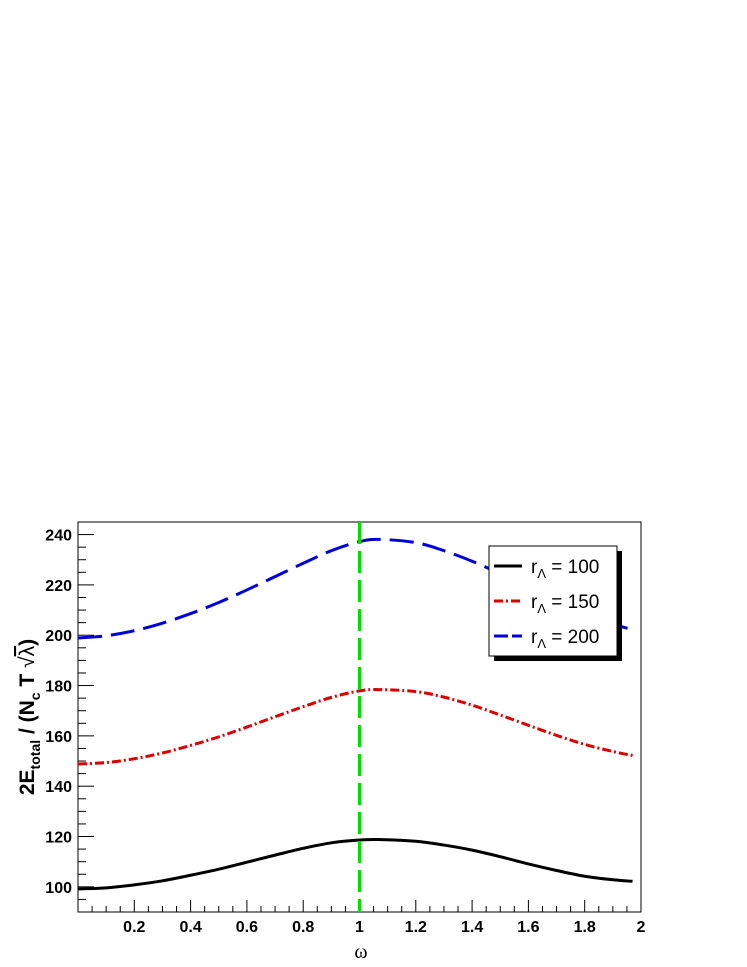 The height and width of the screenshot is (967, 747). Describe the element at coordinates (58, 888) in the screenshot. I see `y-tick-label: 100` at that location.